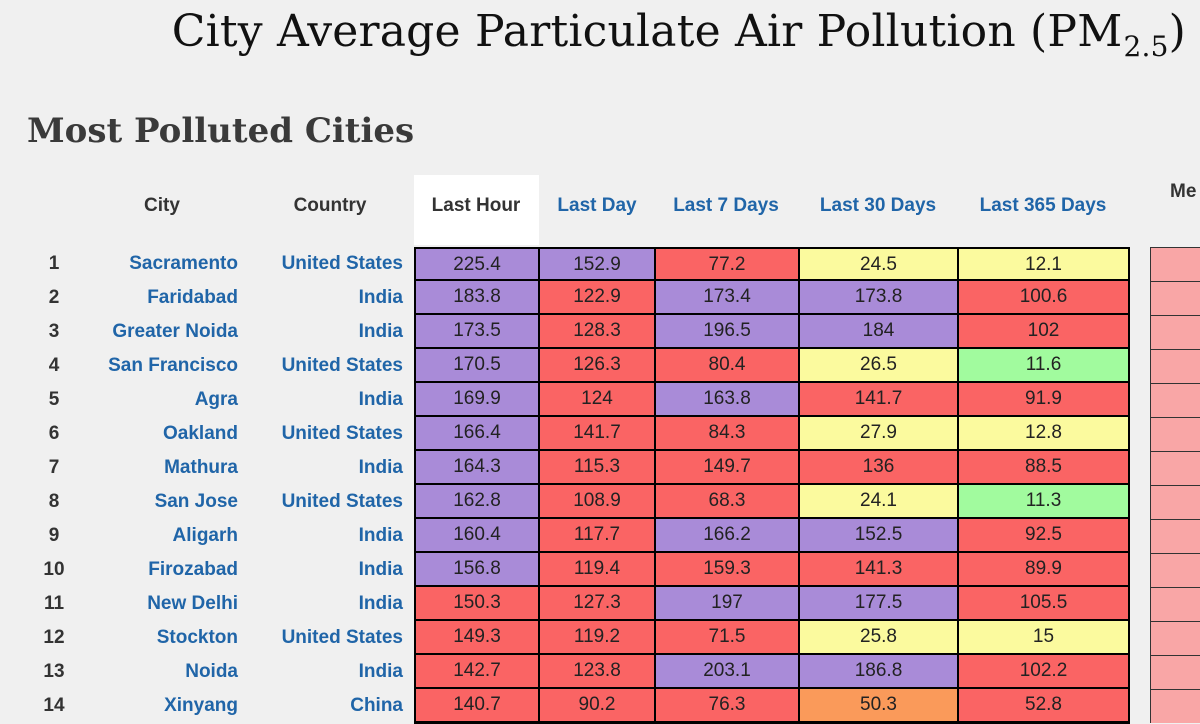  I want to click on pm25-value-cell: 184, so click(879, 332).